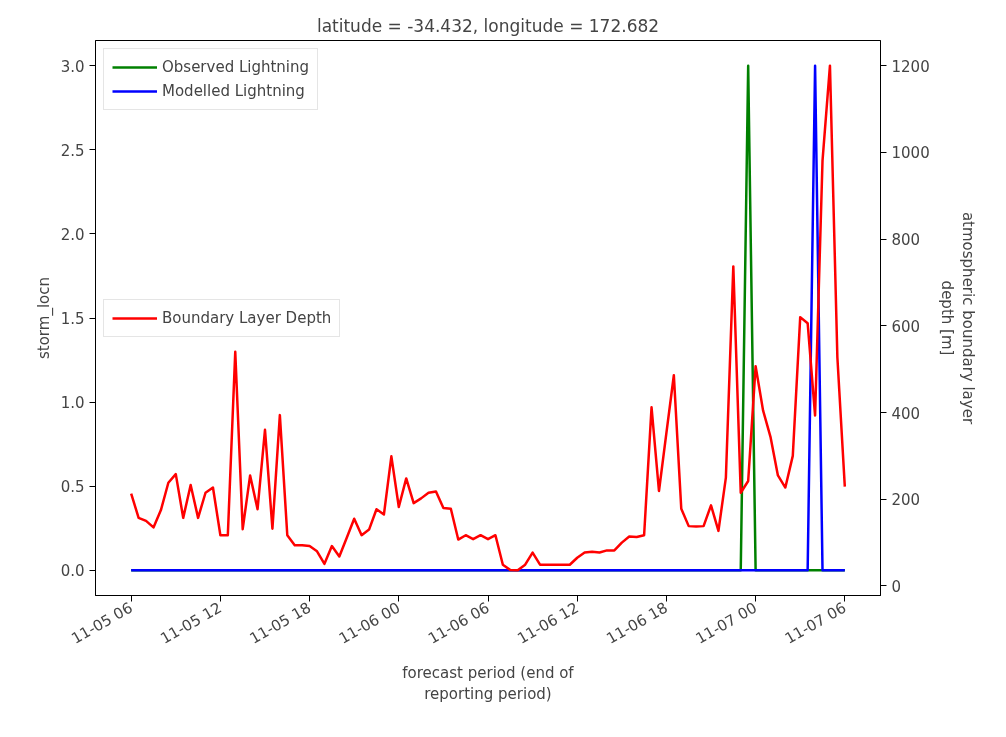 This screenshot has width=1006, height=737. Describe the element at coordinates (896, 586) in the screenshot. I see `y2-tick-label: 0` at that location.